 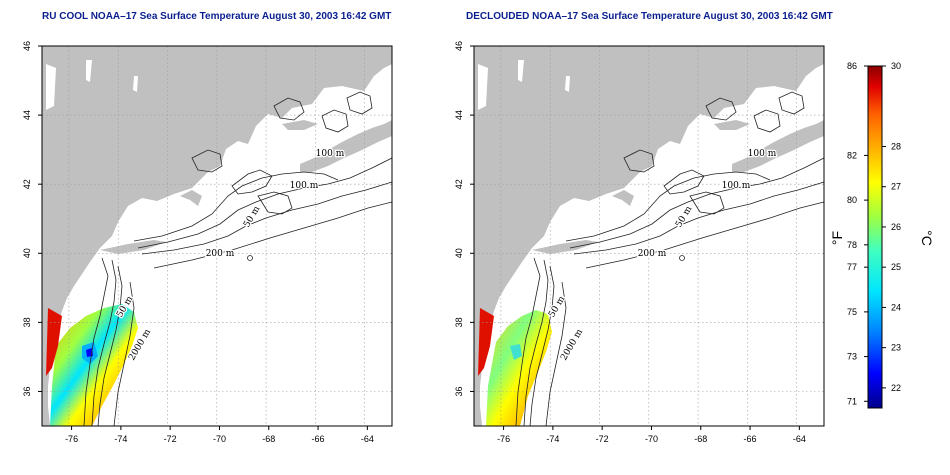 I want to click on colorbar-fahrenheit-tick-label: 75, so click(x=852, y=312).